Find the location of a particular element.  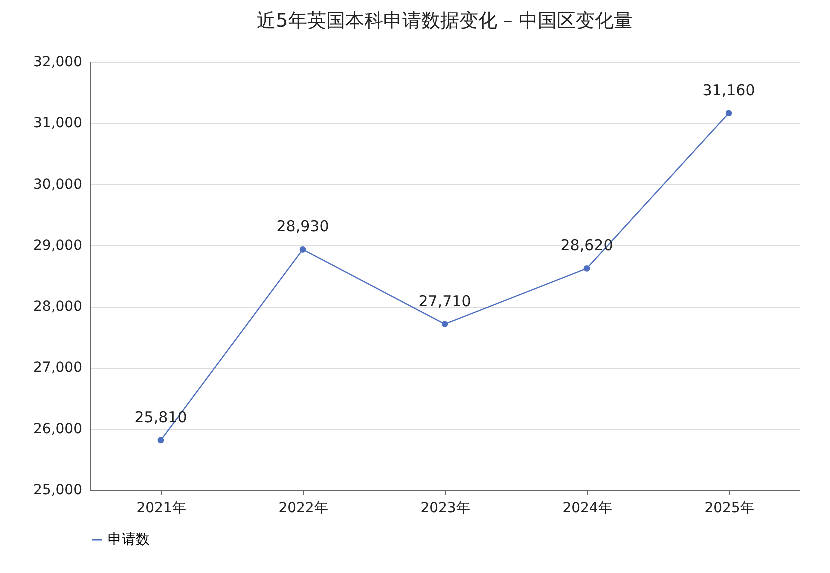

legend-label: 申请数 is located at coordinates (129, 540).